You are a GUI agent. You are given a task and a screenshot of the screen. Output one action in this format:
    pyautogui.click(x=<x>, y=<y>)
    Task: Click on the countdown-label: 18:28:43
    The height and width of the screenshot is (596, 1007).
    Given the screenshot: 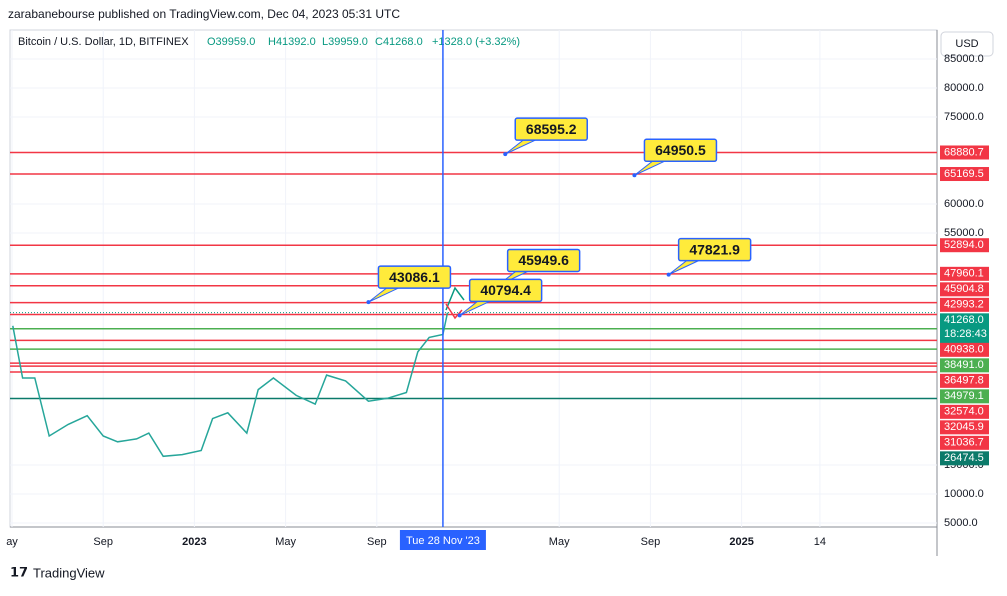 What is the action you would take?
    pyautogui.click(x=965, y=334)
    